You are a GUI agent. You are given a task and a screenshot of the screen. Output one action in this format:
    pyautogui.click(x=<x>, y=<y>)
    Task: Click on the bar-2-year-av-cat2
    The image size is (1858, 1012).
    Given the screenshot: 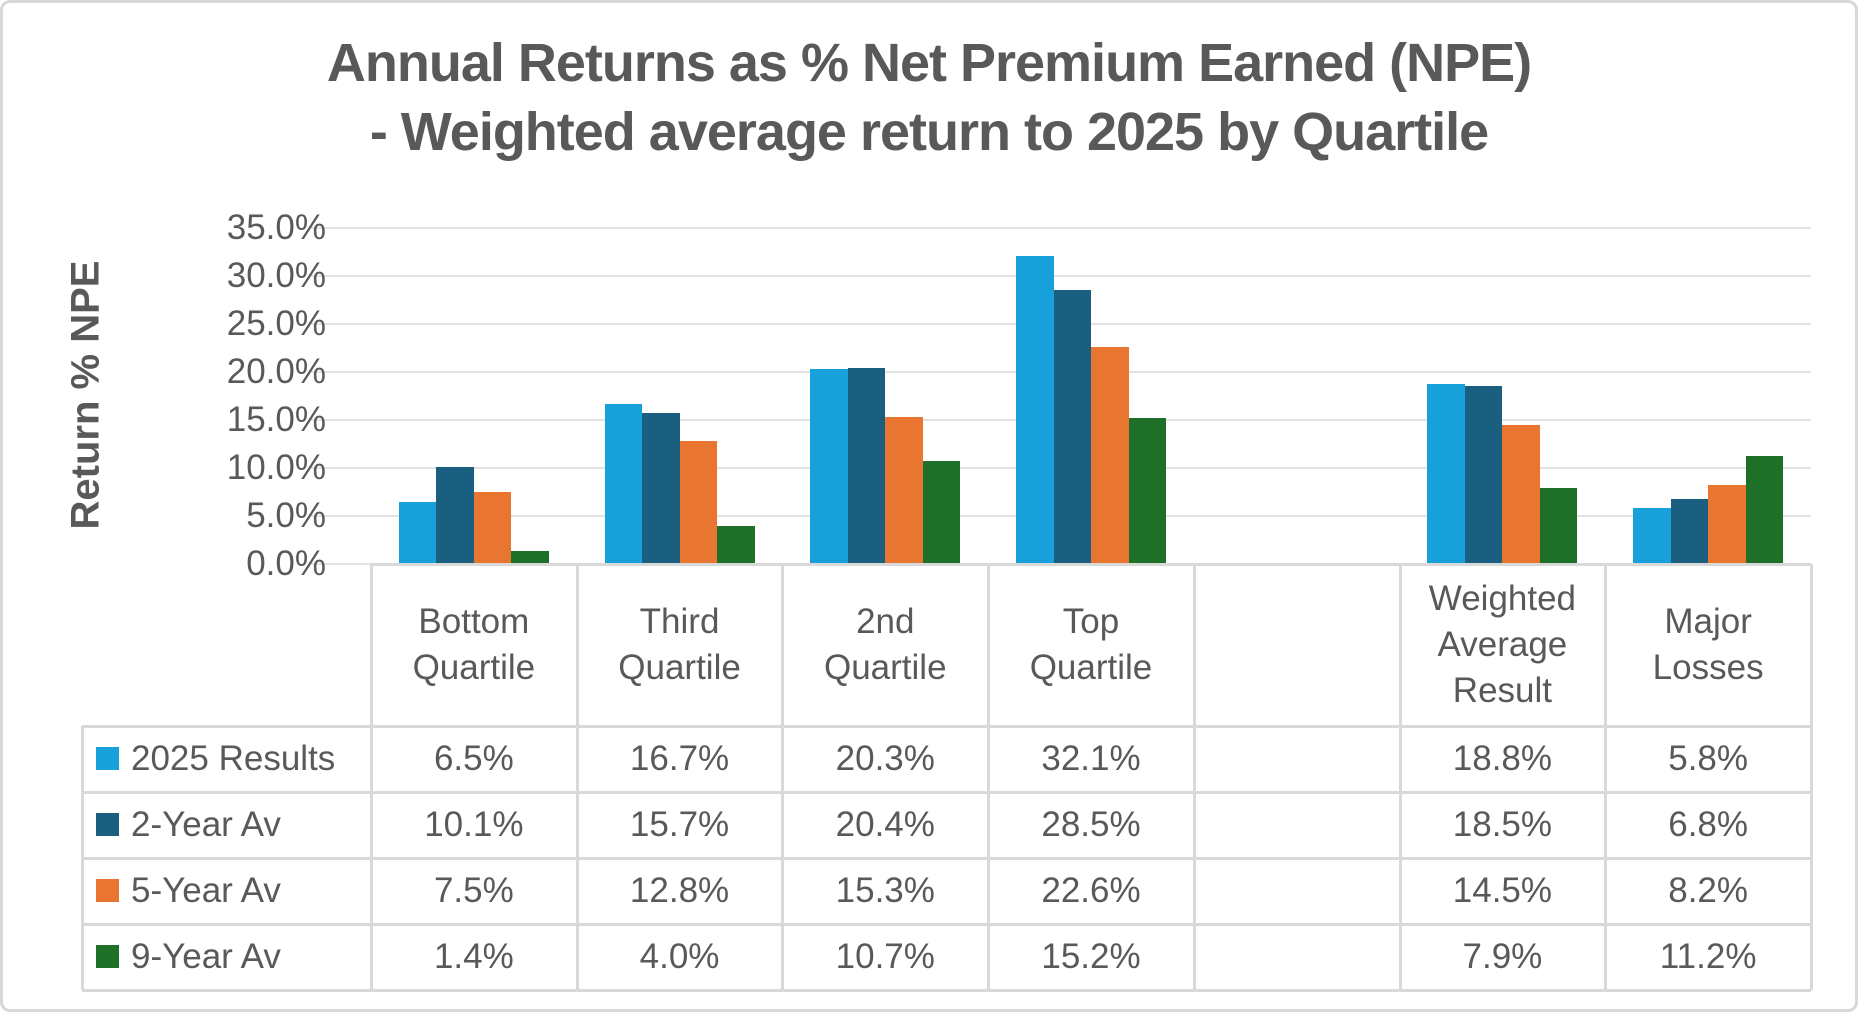 What is the action you would take?
    pyautogui.click(x=866, y=466)
    